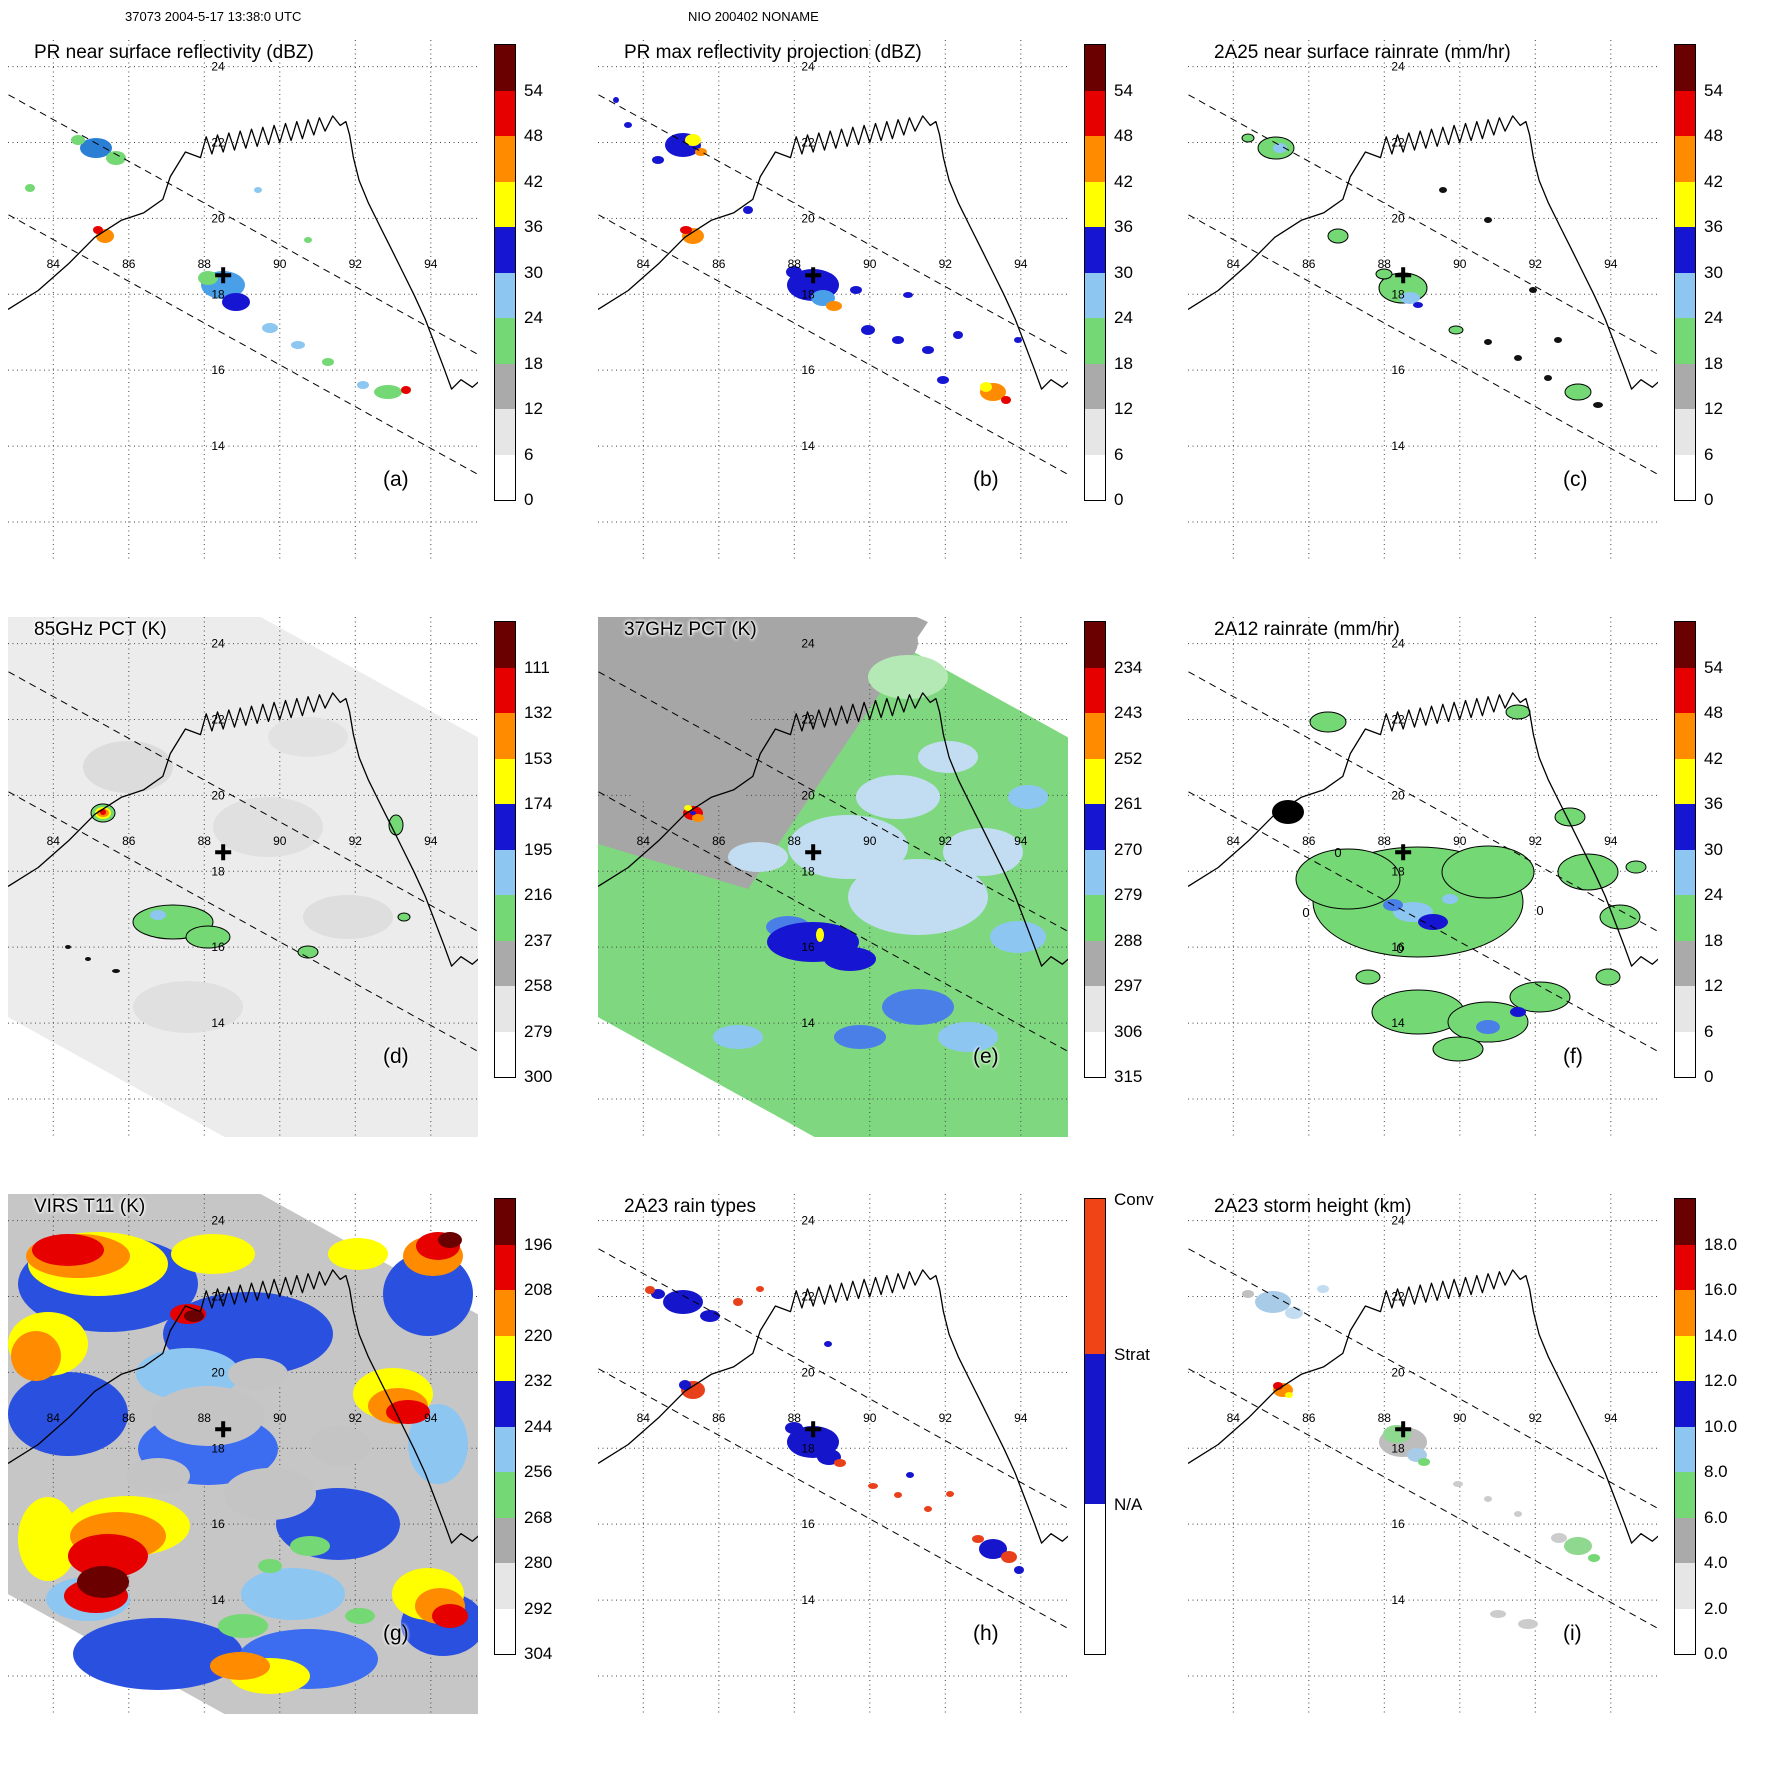 Image resolution: width=1771 pixels, height=1771 pixels. I want to click on contour-label: 0, so click(1337, 852).